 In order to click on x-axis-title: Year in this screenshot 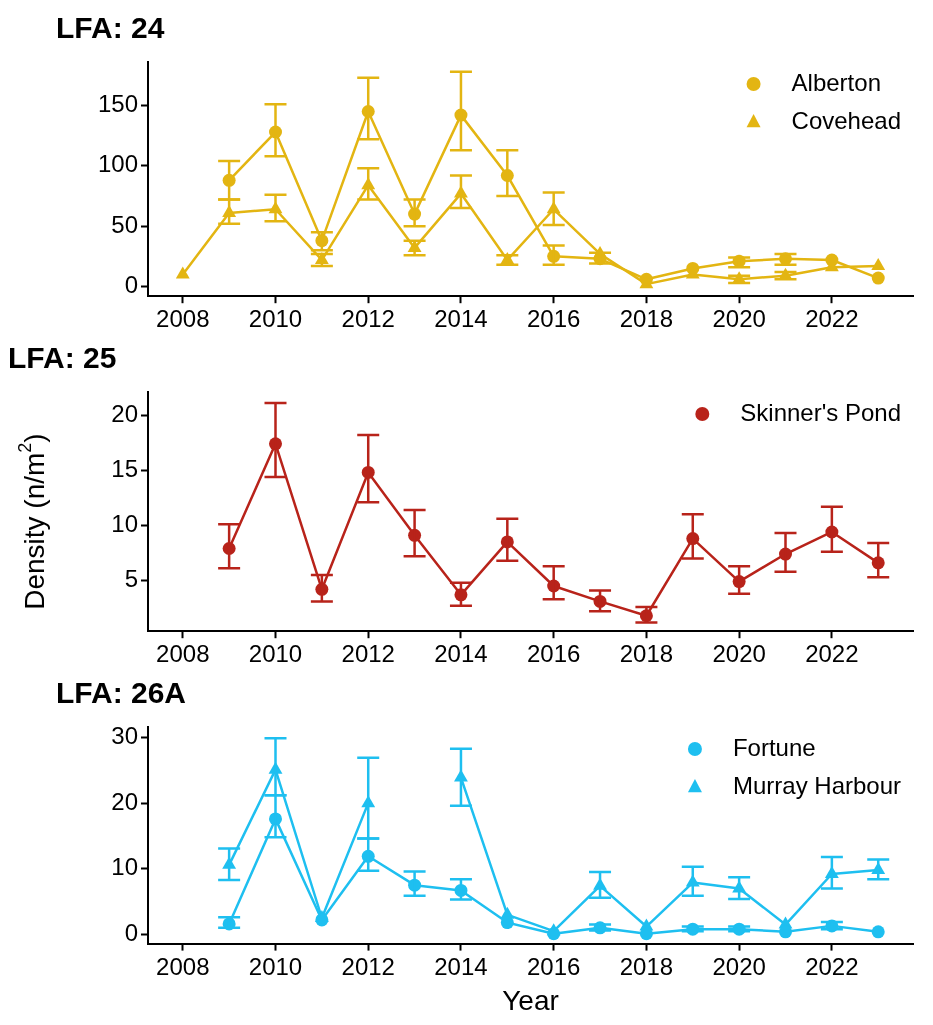, I will do `click(530, 1000)`.